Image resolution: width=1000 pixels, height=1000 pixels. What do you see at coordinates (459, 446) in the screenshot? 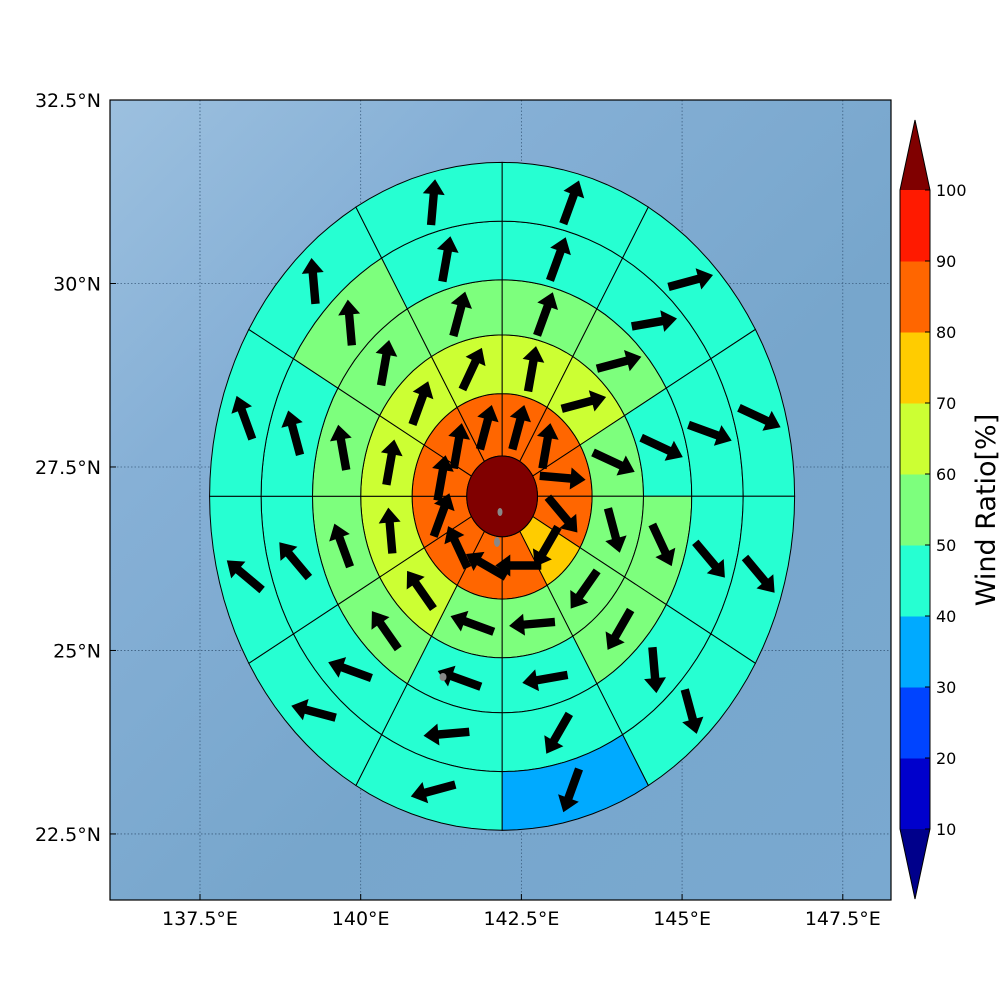
I see `arrow-r1-s10` at bounding box center [459, 446].